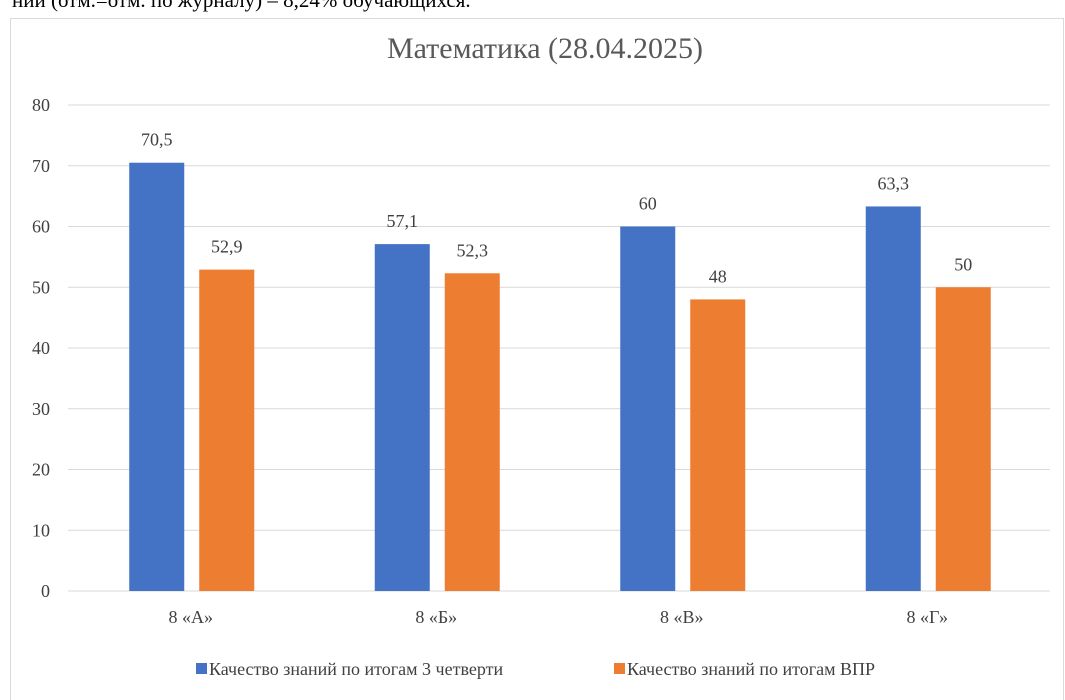  I want to click on data-label: 63,3, so click(894, 183).